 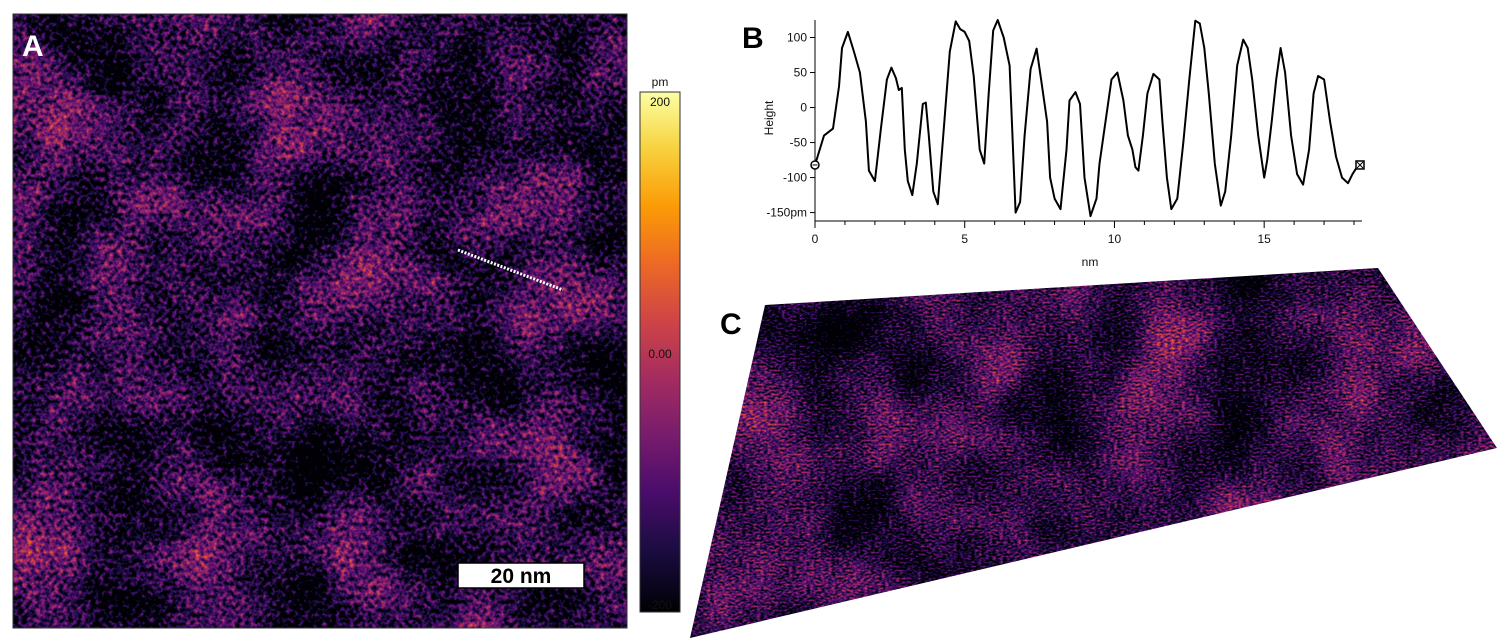 What do you see at coordinates (795, 178) in the screenshot?
I see `y-tick-label: -100` at bounding box center [795, 178].